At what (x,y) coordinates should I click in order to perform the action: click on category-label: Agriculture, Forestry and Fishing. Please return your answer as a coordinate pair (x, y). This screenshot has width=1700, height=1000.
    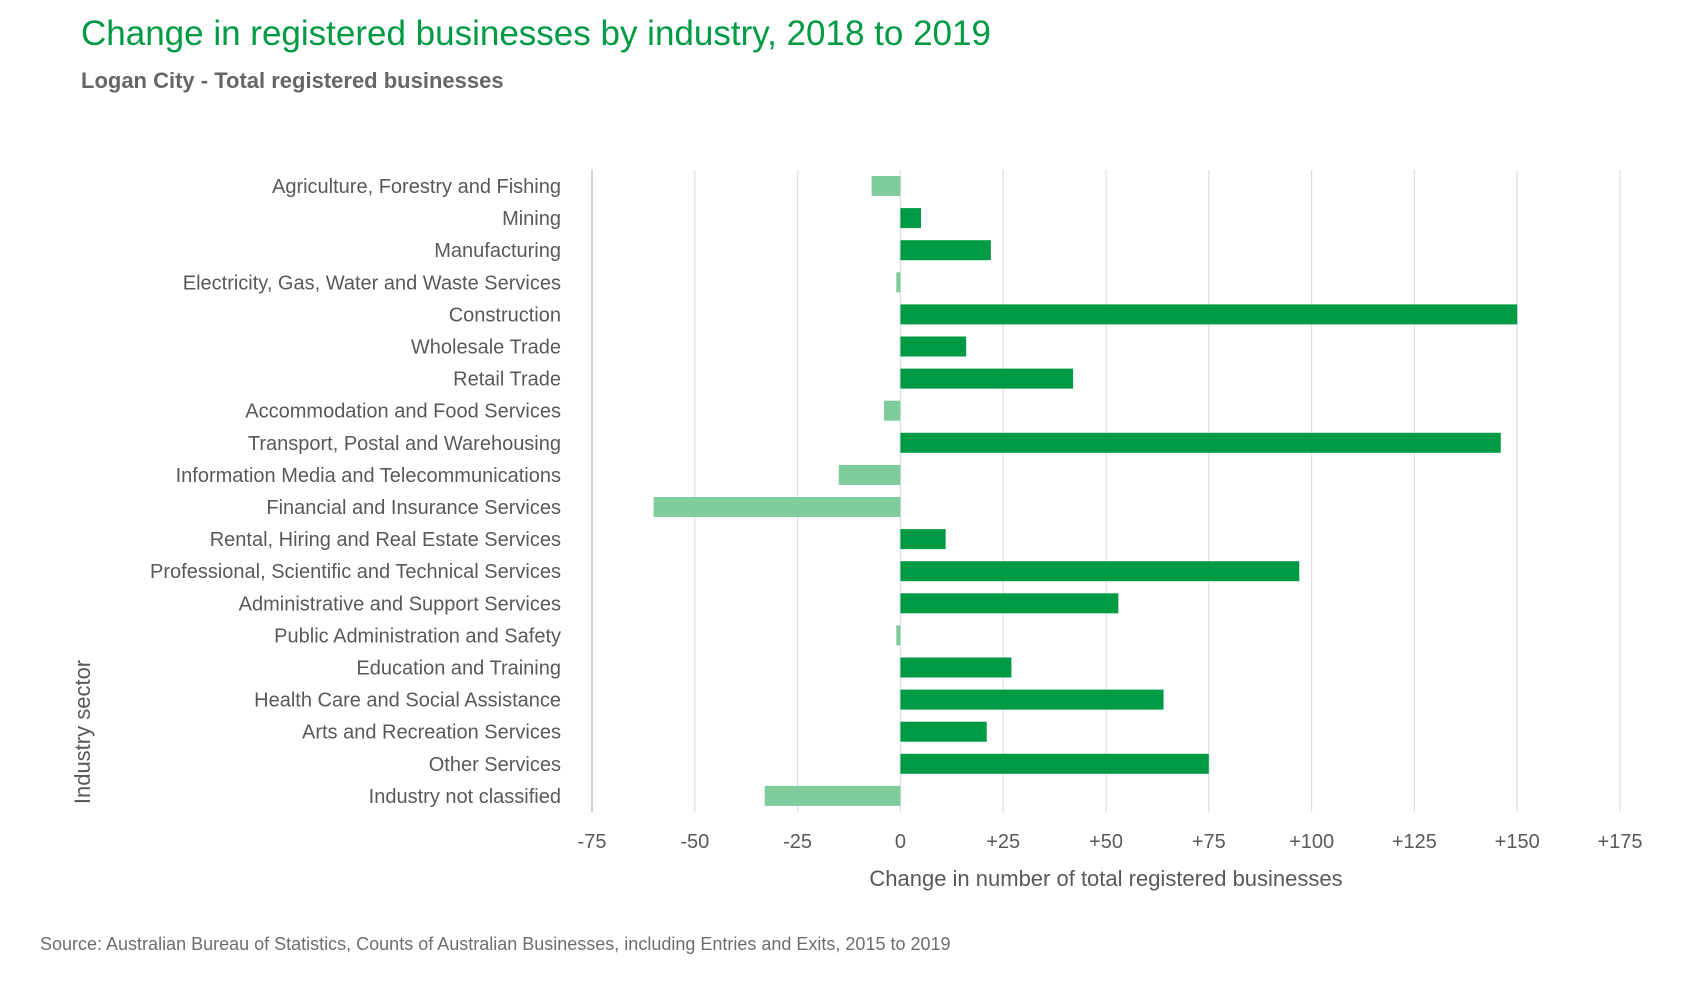
    Looking at the image, I should click on (416, 187).